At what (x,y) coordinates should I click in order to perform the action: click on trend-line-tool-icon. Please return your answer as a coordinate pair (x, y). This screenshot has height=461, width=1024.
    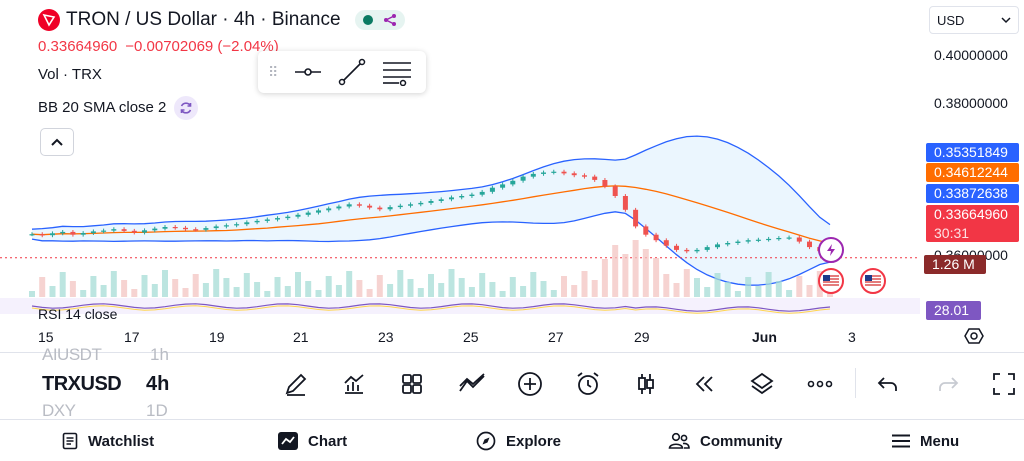
    Looking at the image, I should click on (352, 72).